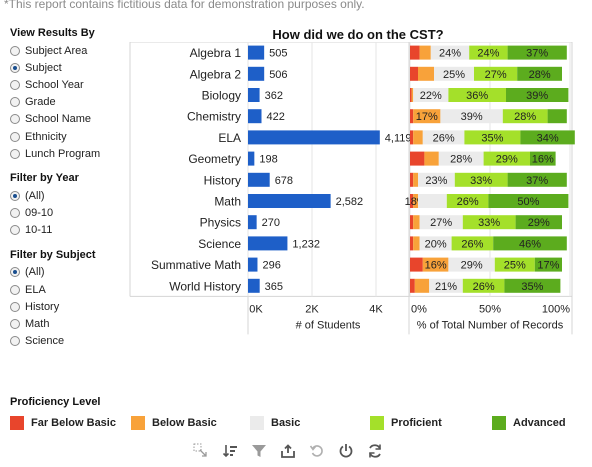  I want to click on option-label: Science, so click(45, 341).